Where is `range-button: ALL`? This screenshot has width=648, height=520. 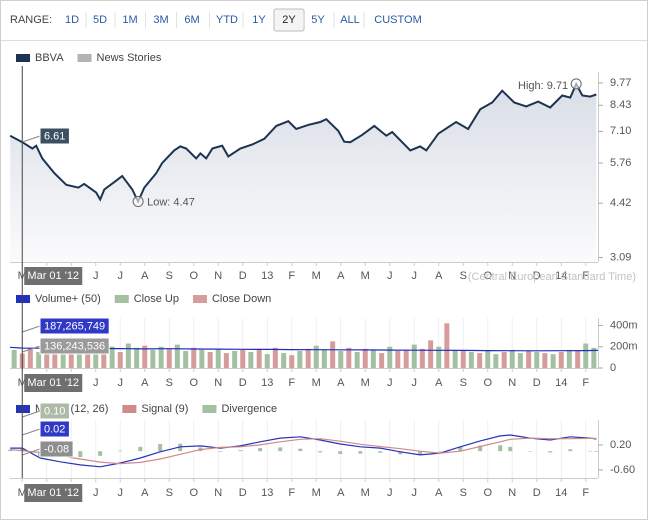 range-button: ALL is located at coordinates (350, 20).